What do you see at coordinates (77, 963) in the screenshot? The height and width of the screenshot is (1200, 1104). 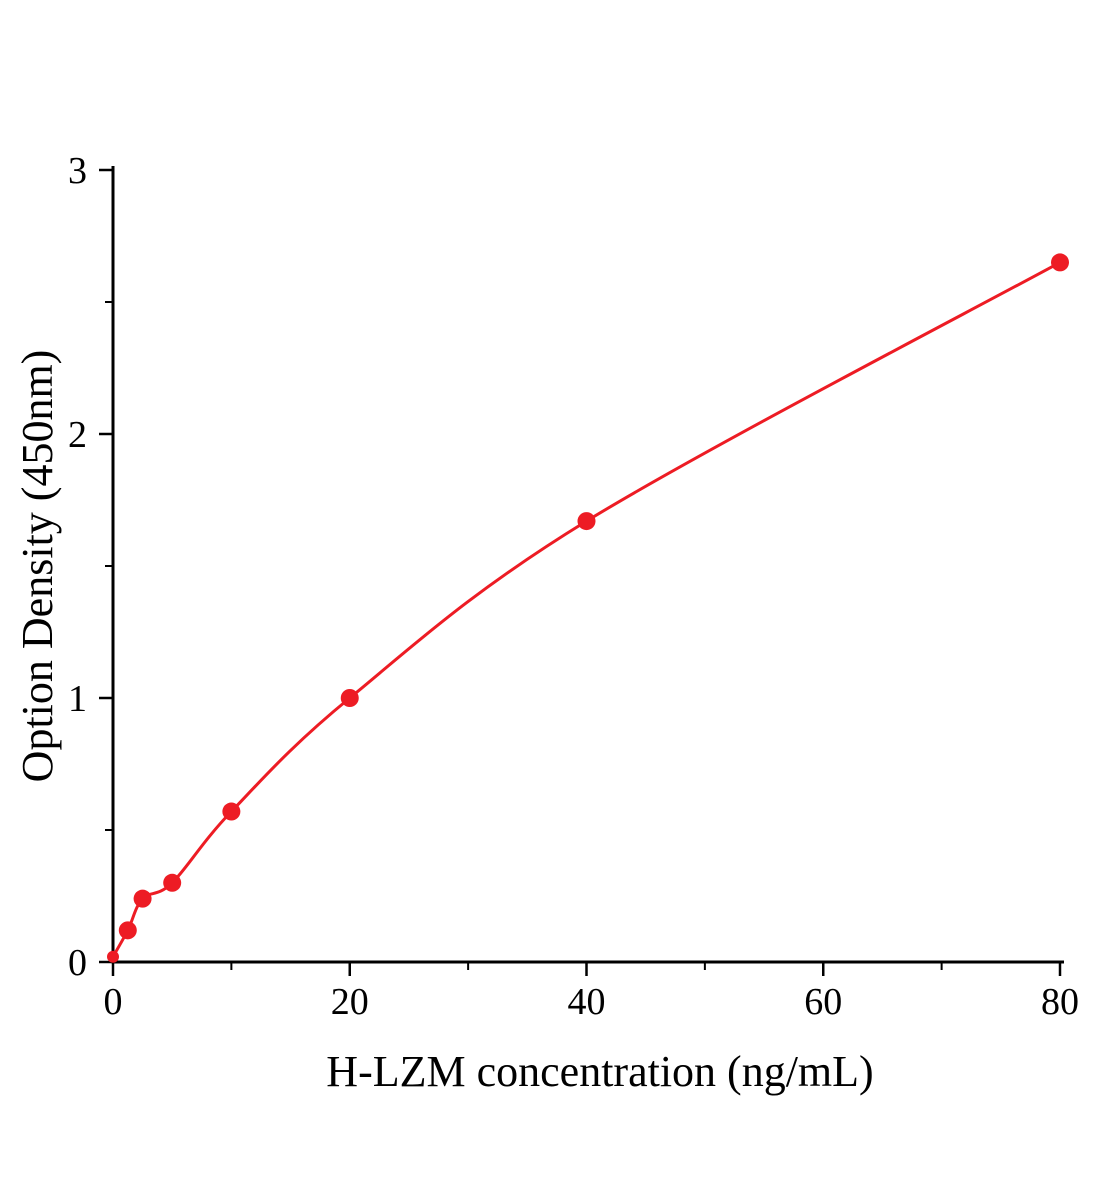 I see `y-tick-label: 0` at bounding box center [77, 963].